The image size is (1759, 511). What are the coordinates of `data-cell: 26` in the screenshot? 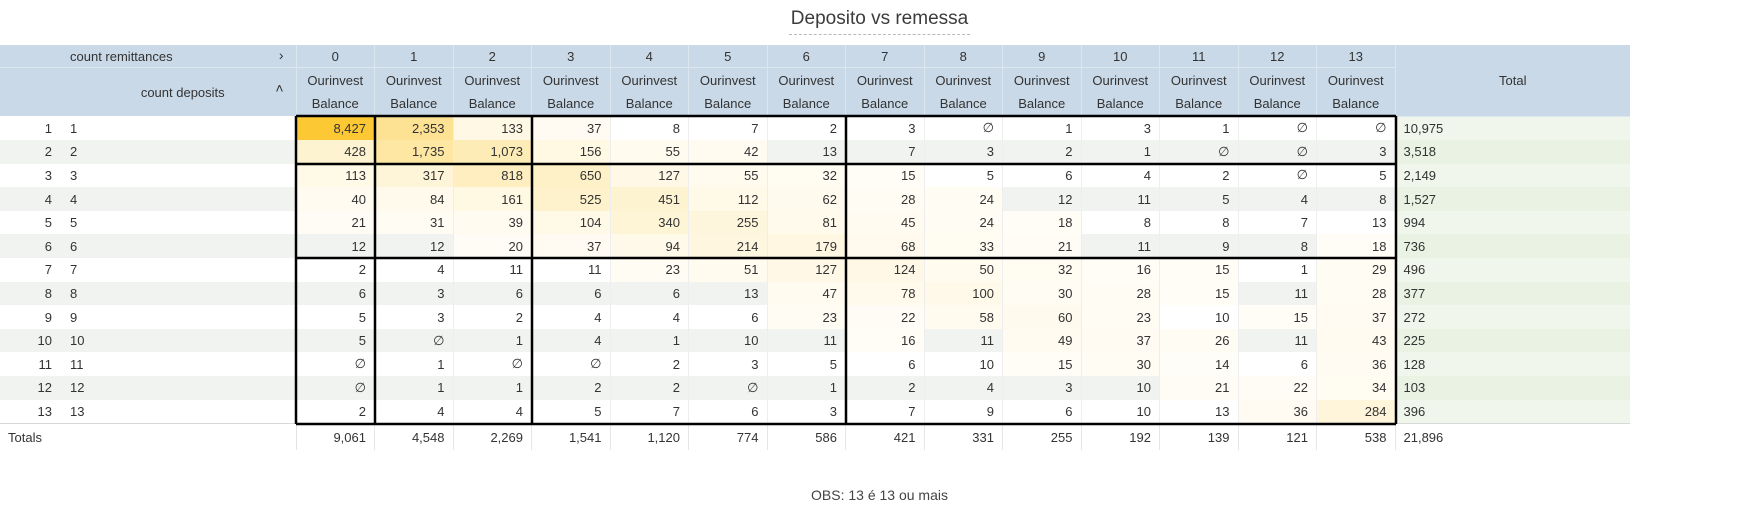 It's located at (1199, 340).